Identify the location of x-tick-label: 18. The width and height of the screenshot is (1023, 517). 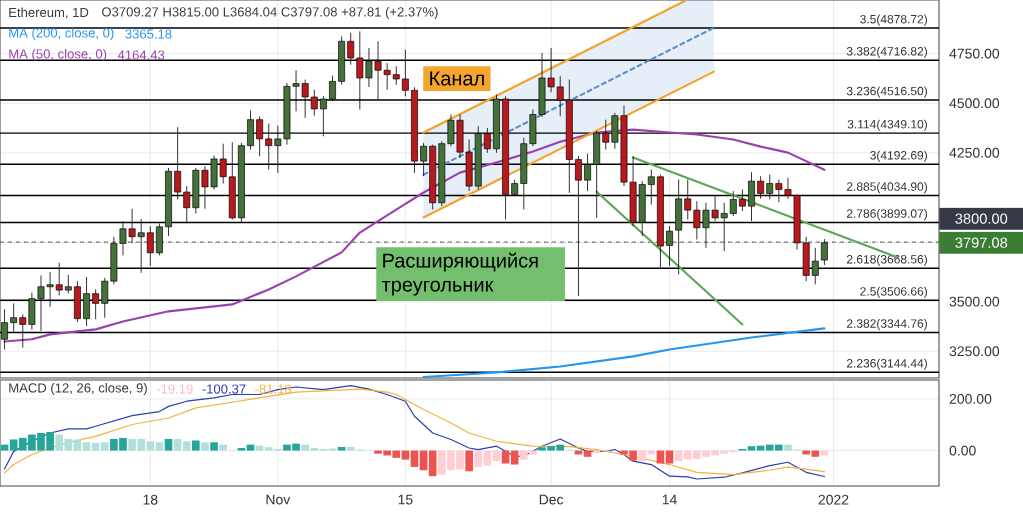
(150, 499).